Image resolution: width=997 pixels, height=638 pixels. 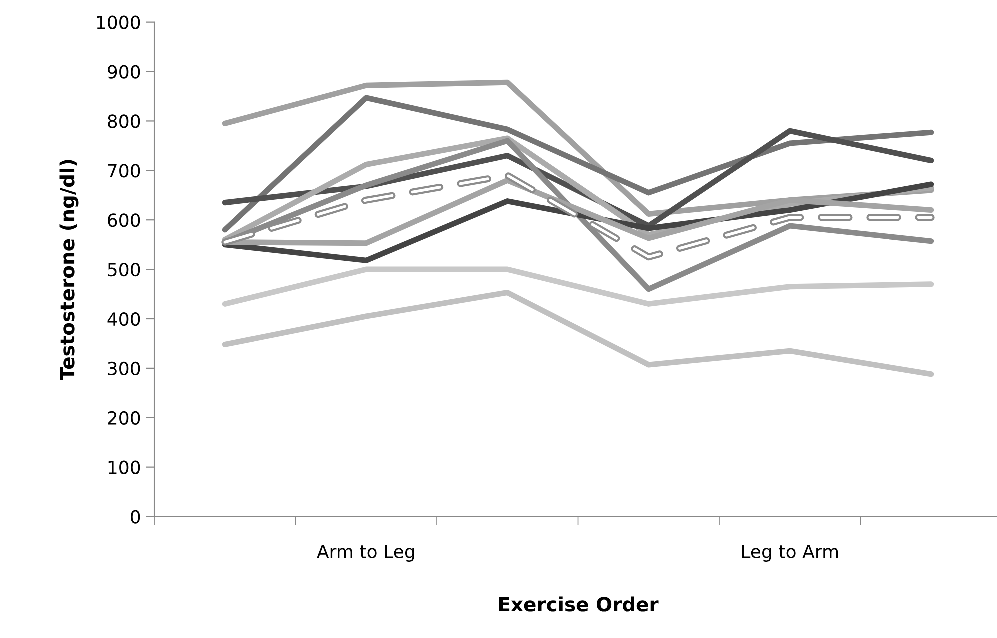 What do you see at coordinates (124, 171) in the screenshot?
I see `y-tick-label: 700` at bounding box center [124, 171].